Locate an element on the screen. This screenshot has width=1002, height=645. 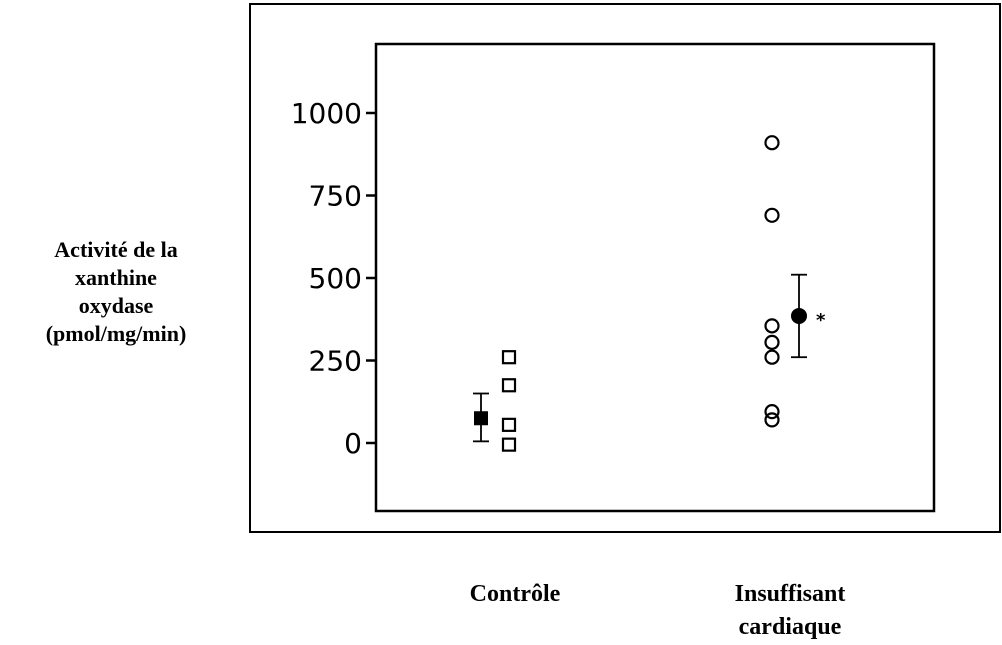
y-tick-label: 1000 is located at coordinates (326, 113).